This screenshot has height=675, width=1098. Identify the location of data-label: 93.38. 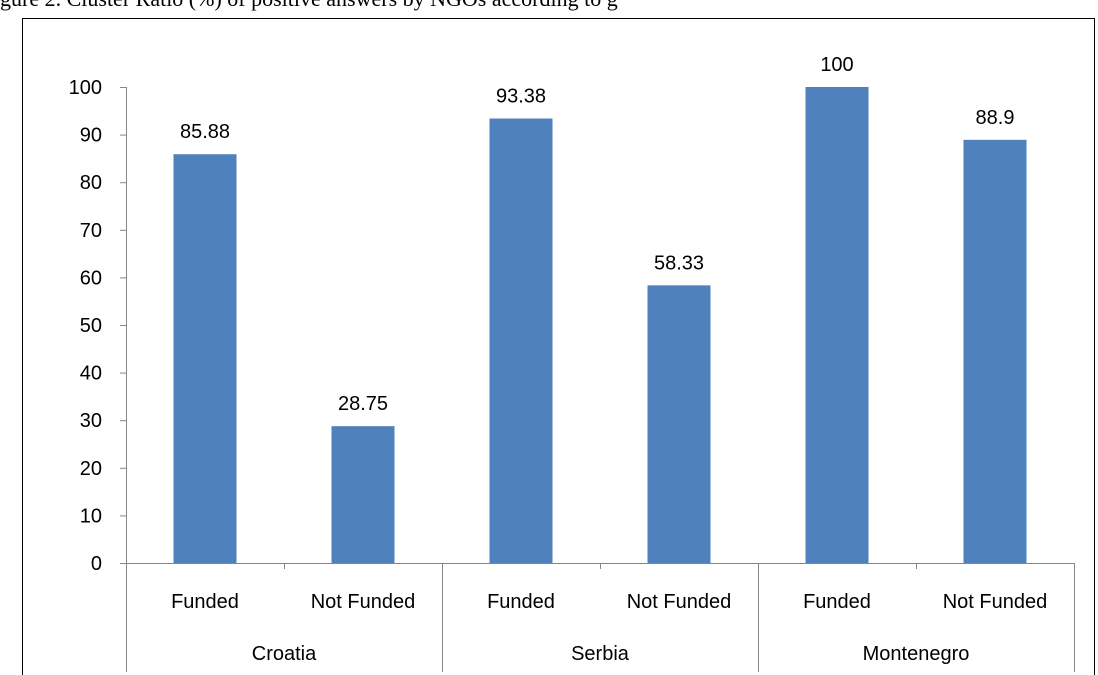
(521, 97).